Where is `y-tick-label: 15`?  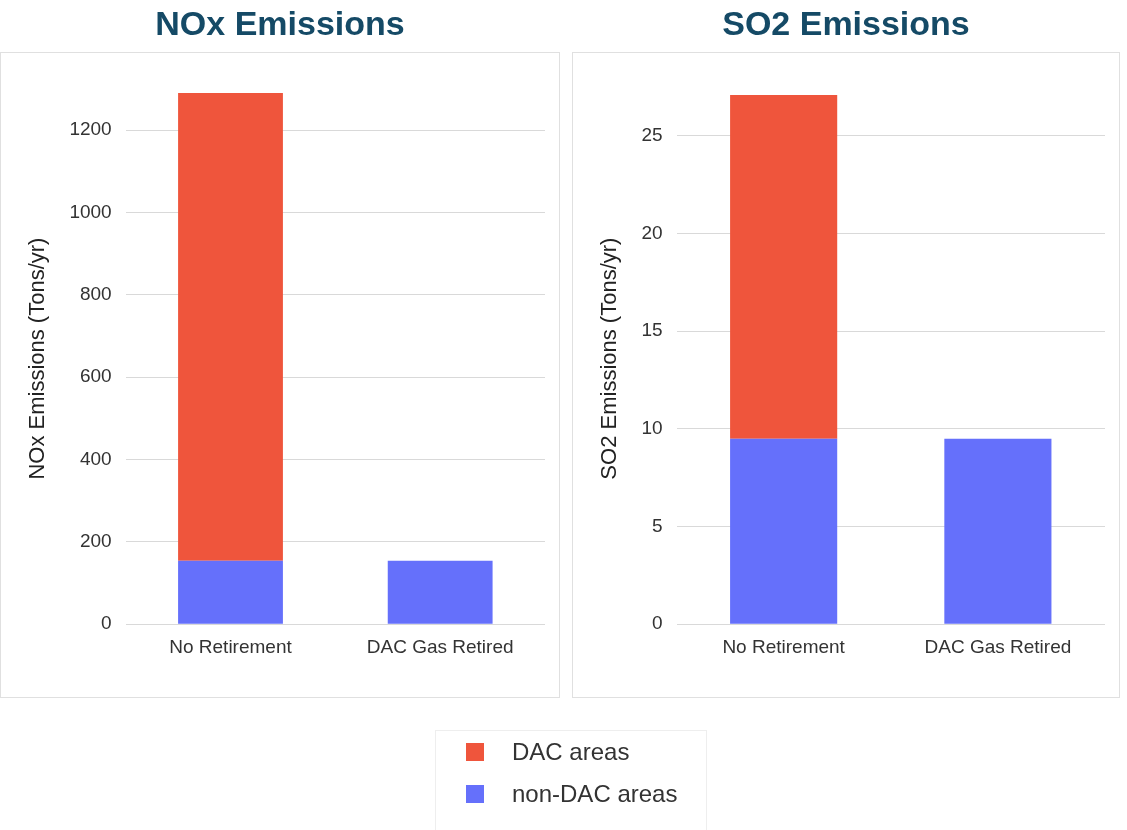
y-tick-label: 15 is located at coordinates (652, 330).